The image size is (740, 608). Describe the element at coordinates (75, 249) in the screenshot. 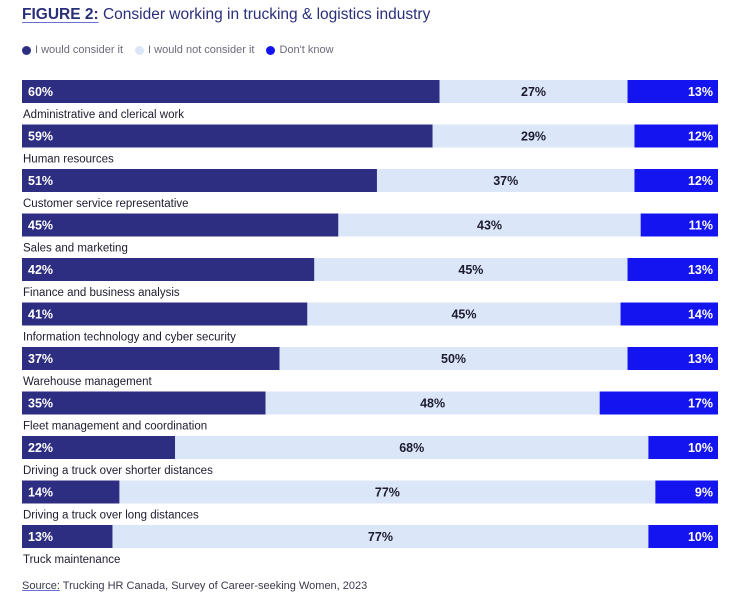

I see `category-label: Sales and marketing` at that location.